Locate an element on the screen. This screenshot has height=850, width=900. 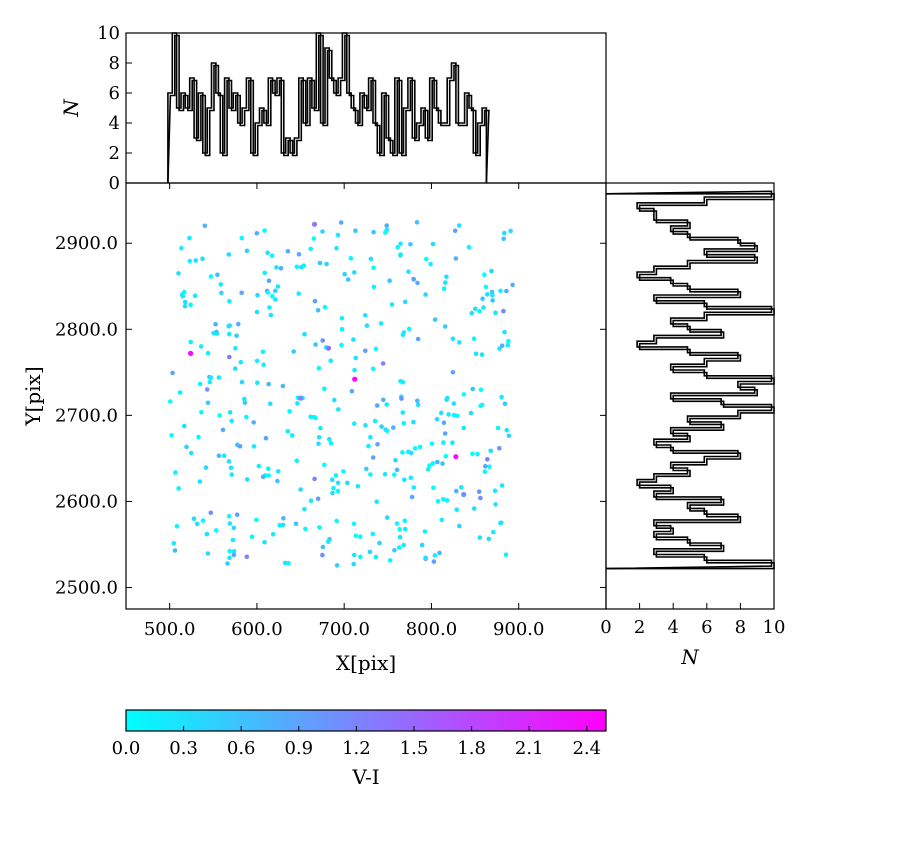
colorbar-ticks: 0.0 0.3 0.6 0.9 1.2 1.5 1.8 2.1 2.4 is located at coordinates (356, 742).